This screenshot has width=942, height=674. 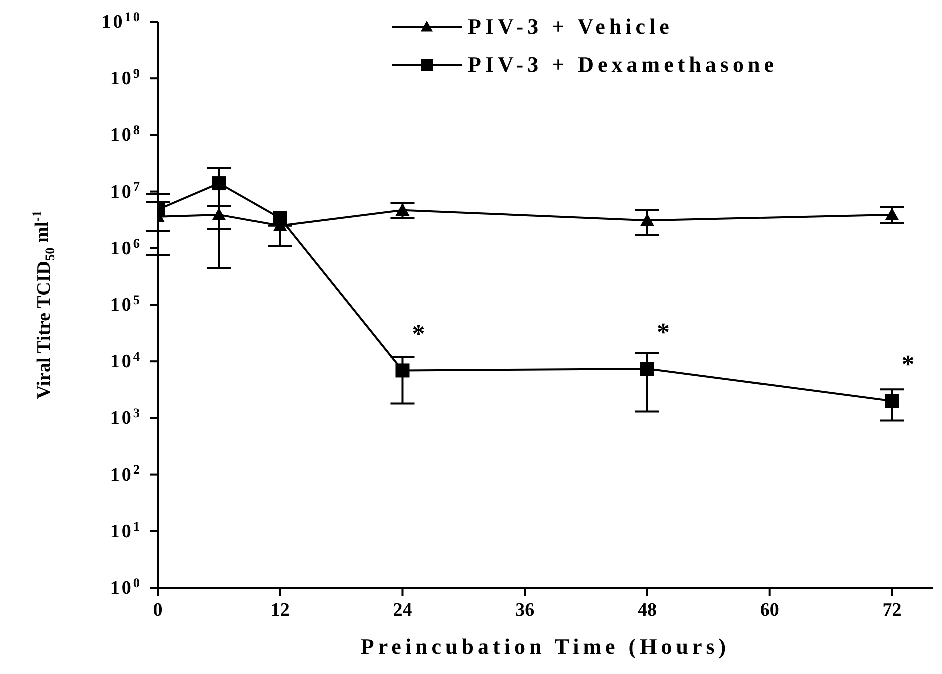 I want to click on legend-label: PIV-3 + Dexamethasone, so click(x=623, y=65).